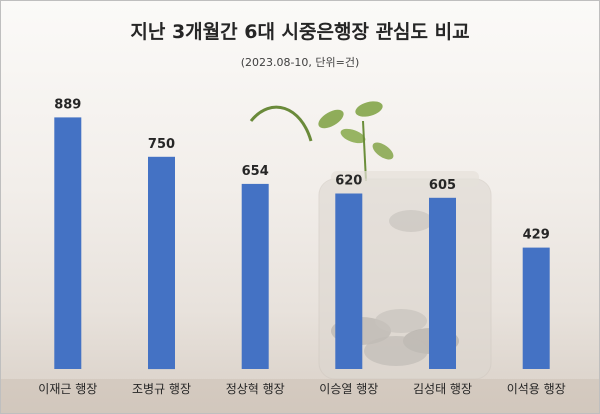  Describe the element at coordinates (300, 32) in the screenshot. I see `chart-title: 지난 3개월간 6대 시중은행장 관심도 비교` at that location.